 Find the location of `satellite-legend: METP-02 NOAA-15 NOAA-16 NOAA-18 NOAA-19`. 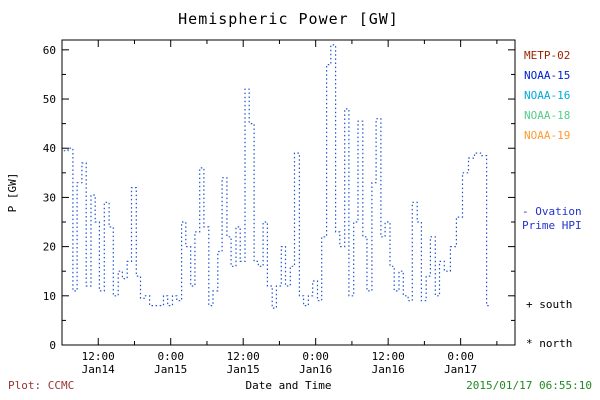

satellite-legend: METP-02 NOAA-15 NOAA-16 NOAA-18 NOAA-19 is located at coordinates (547, 96).